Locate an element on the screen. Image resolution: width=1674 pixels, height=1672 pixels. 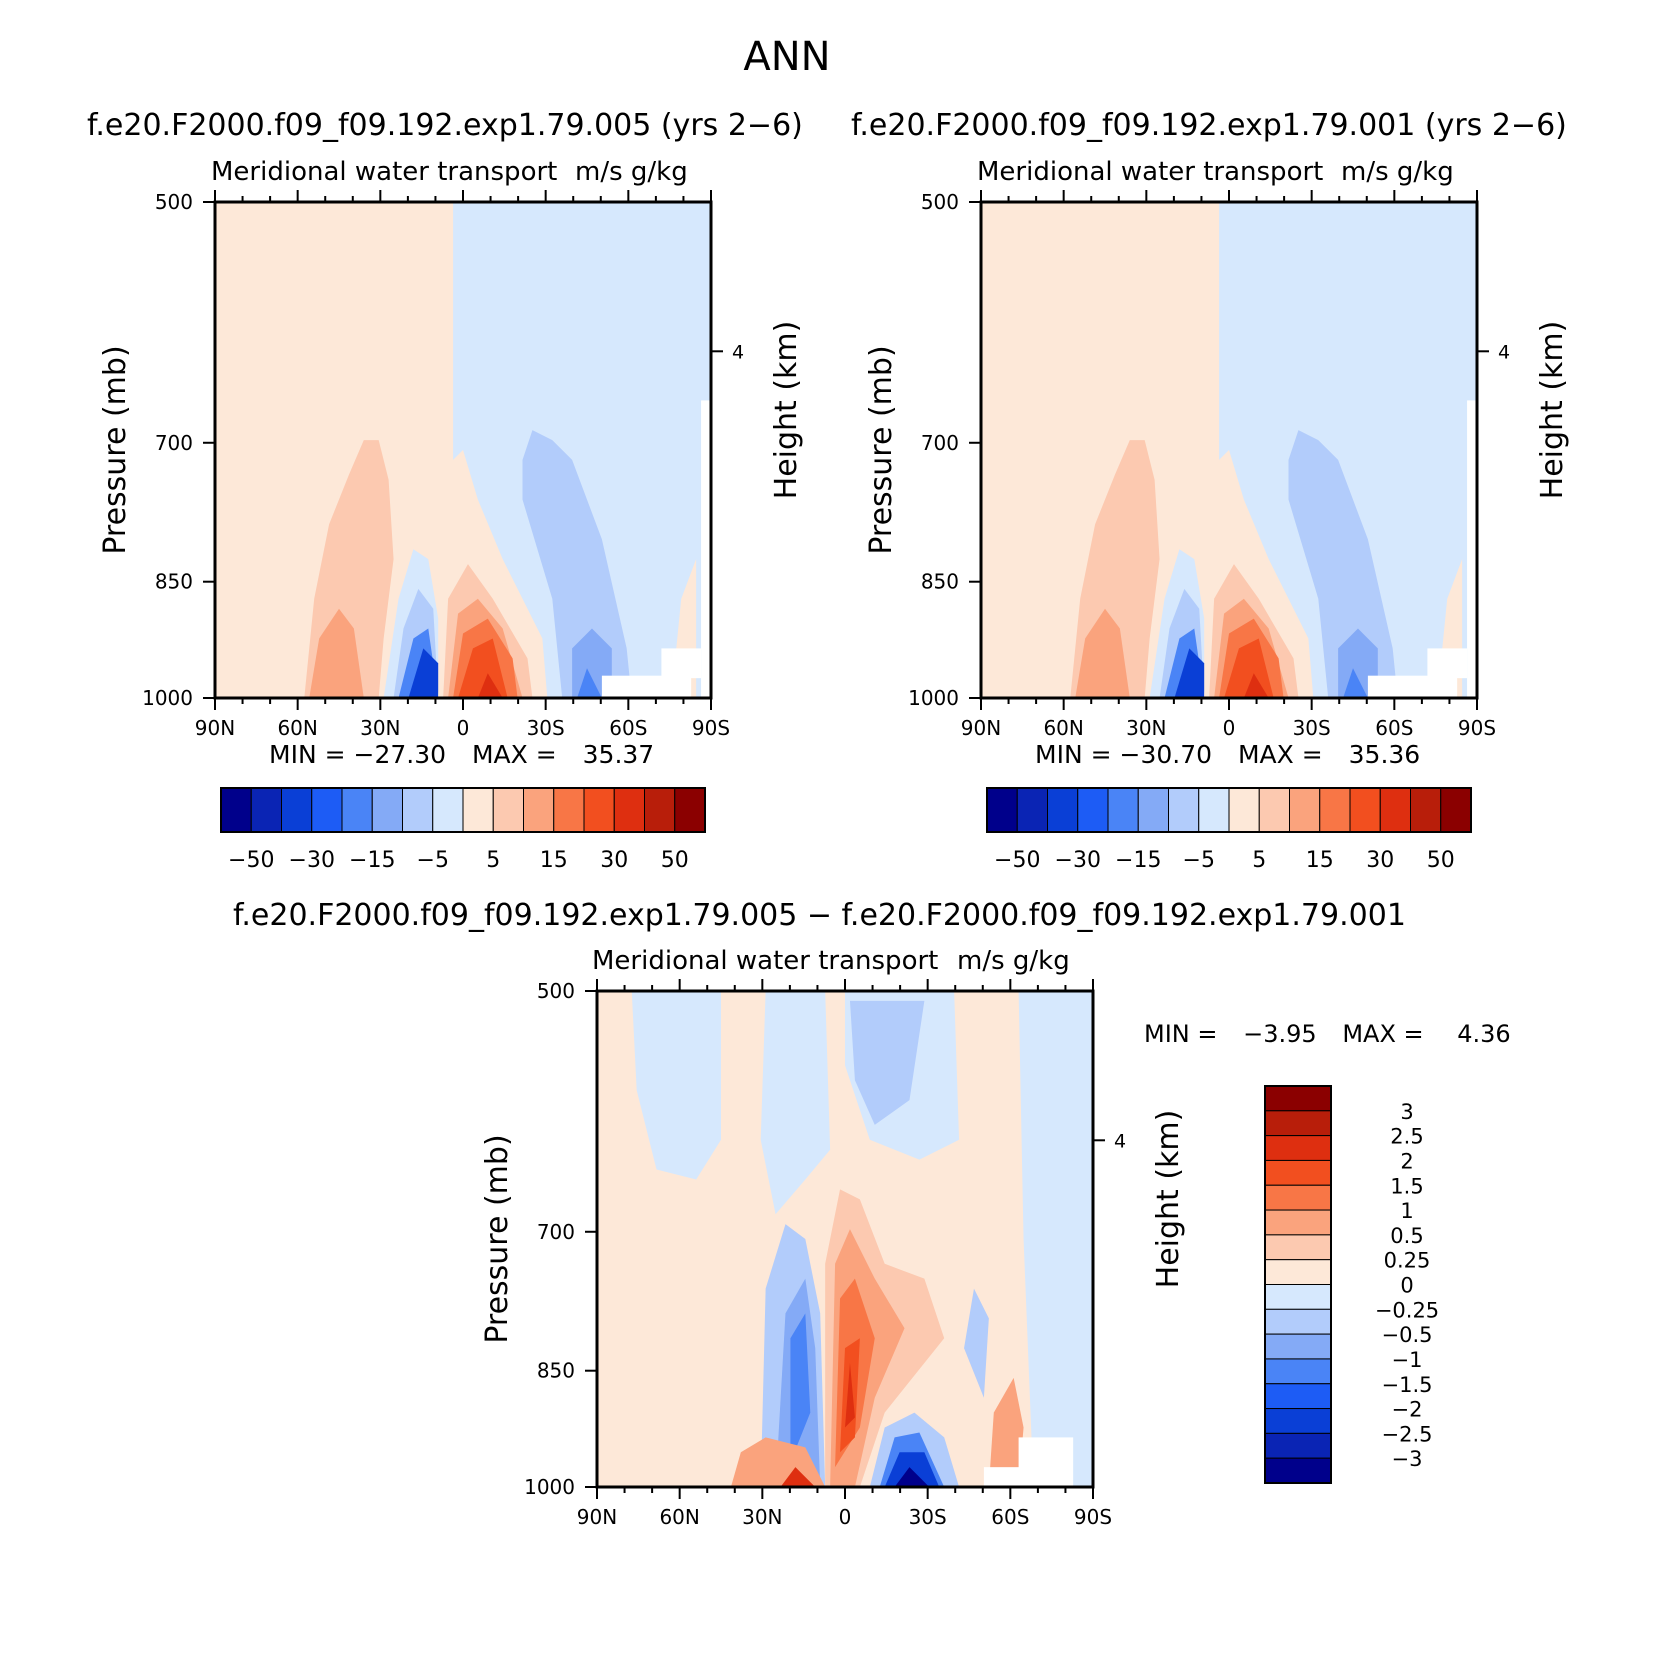
x-tick-label: 30S is located at coordinates (928, 1517).